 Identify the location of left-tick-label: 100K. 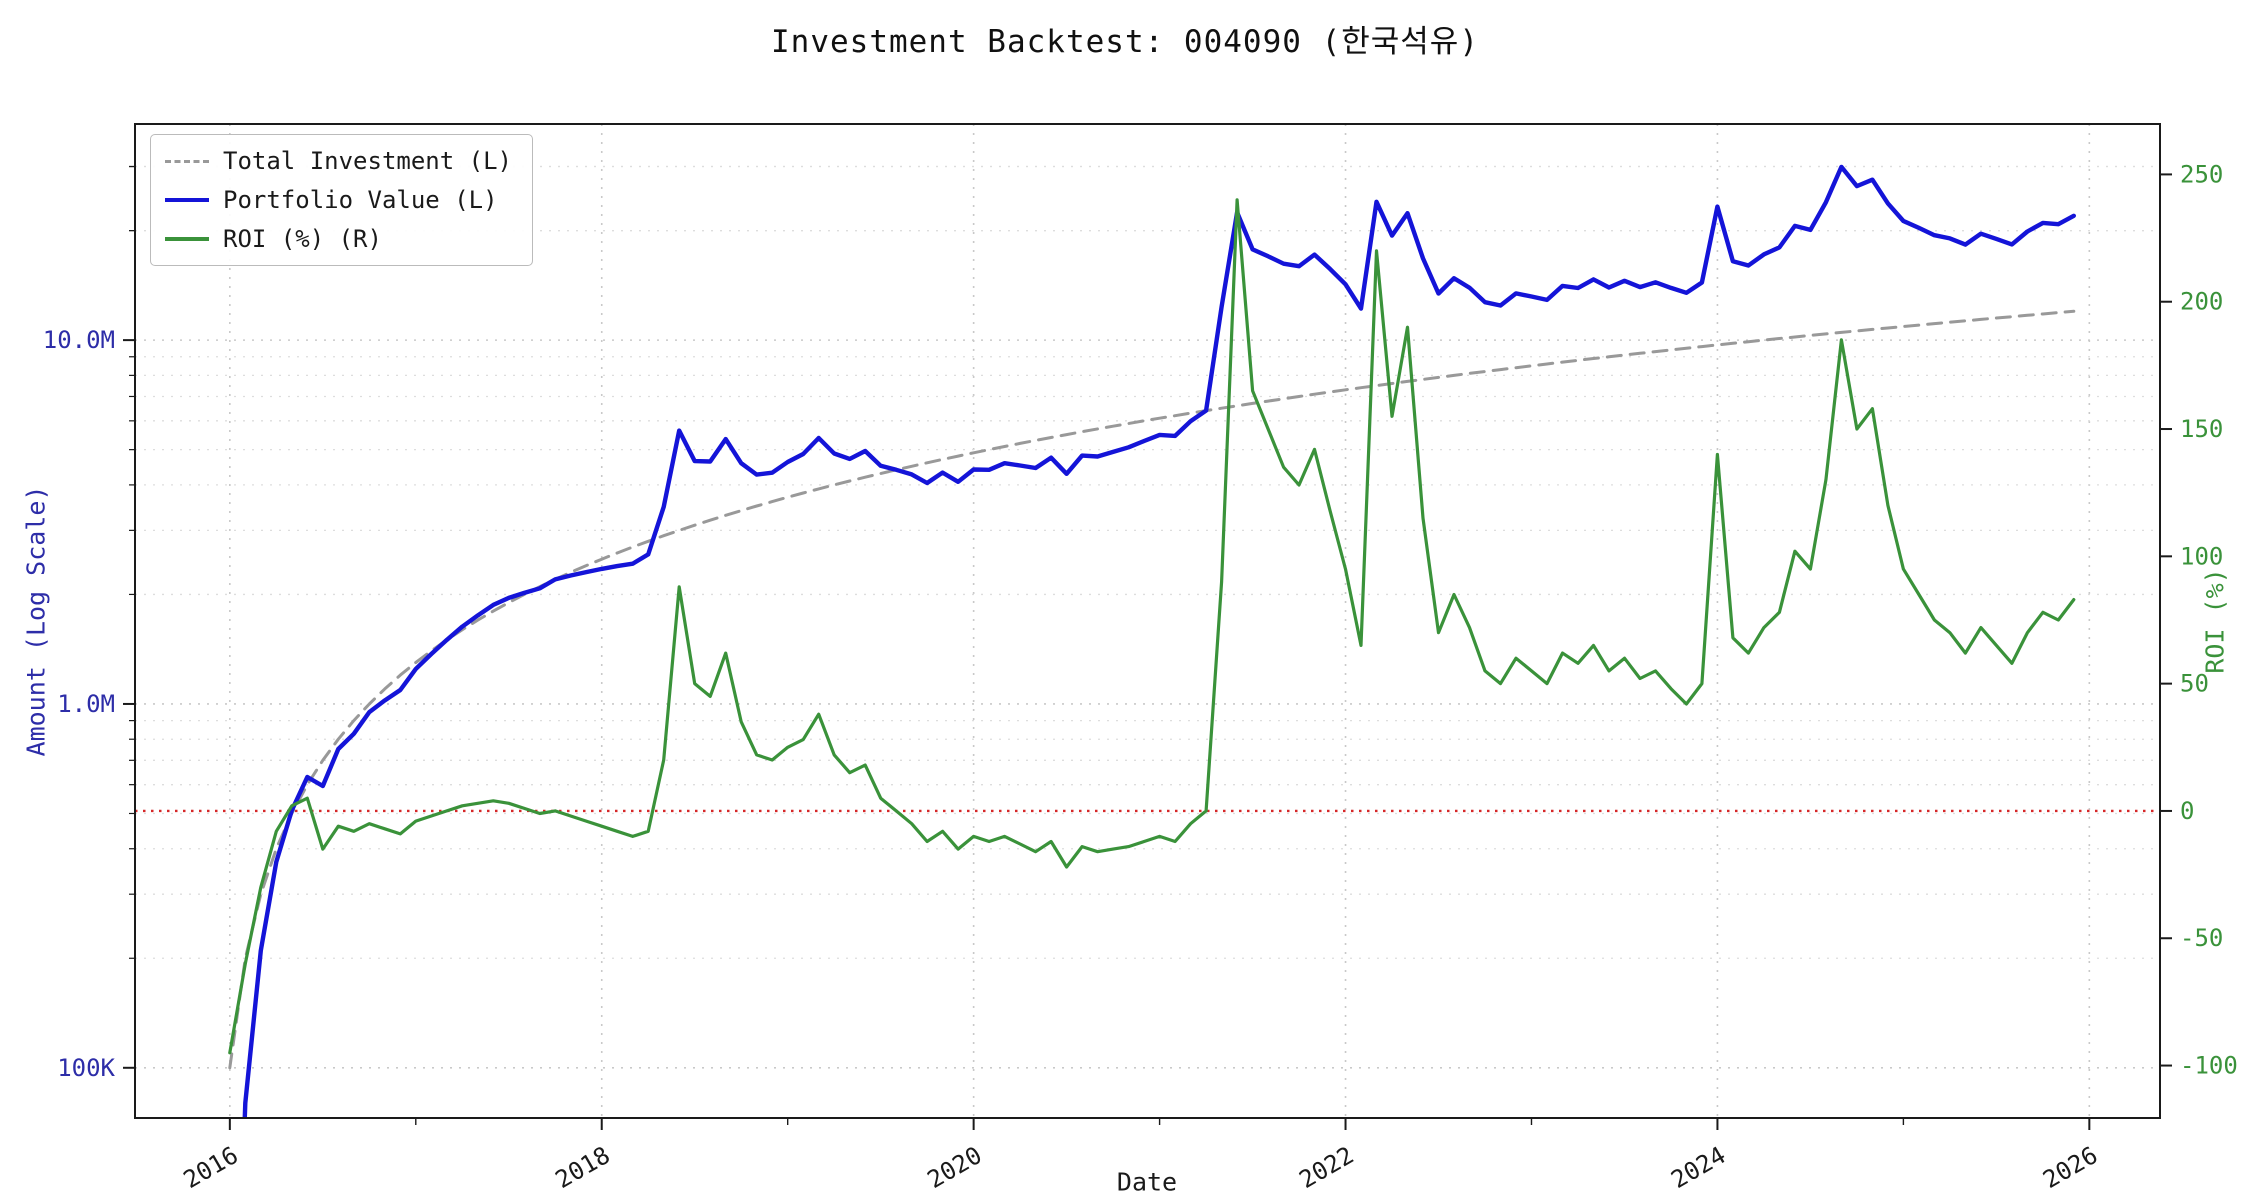
(86, 1068).